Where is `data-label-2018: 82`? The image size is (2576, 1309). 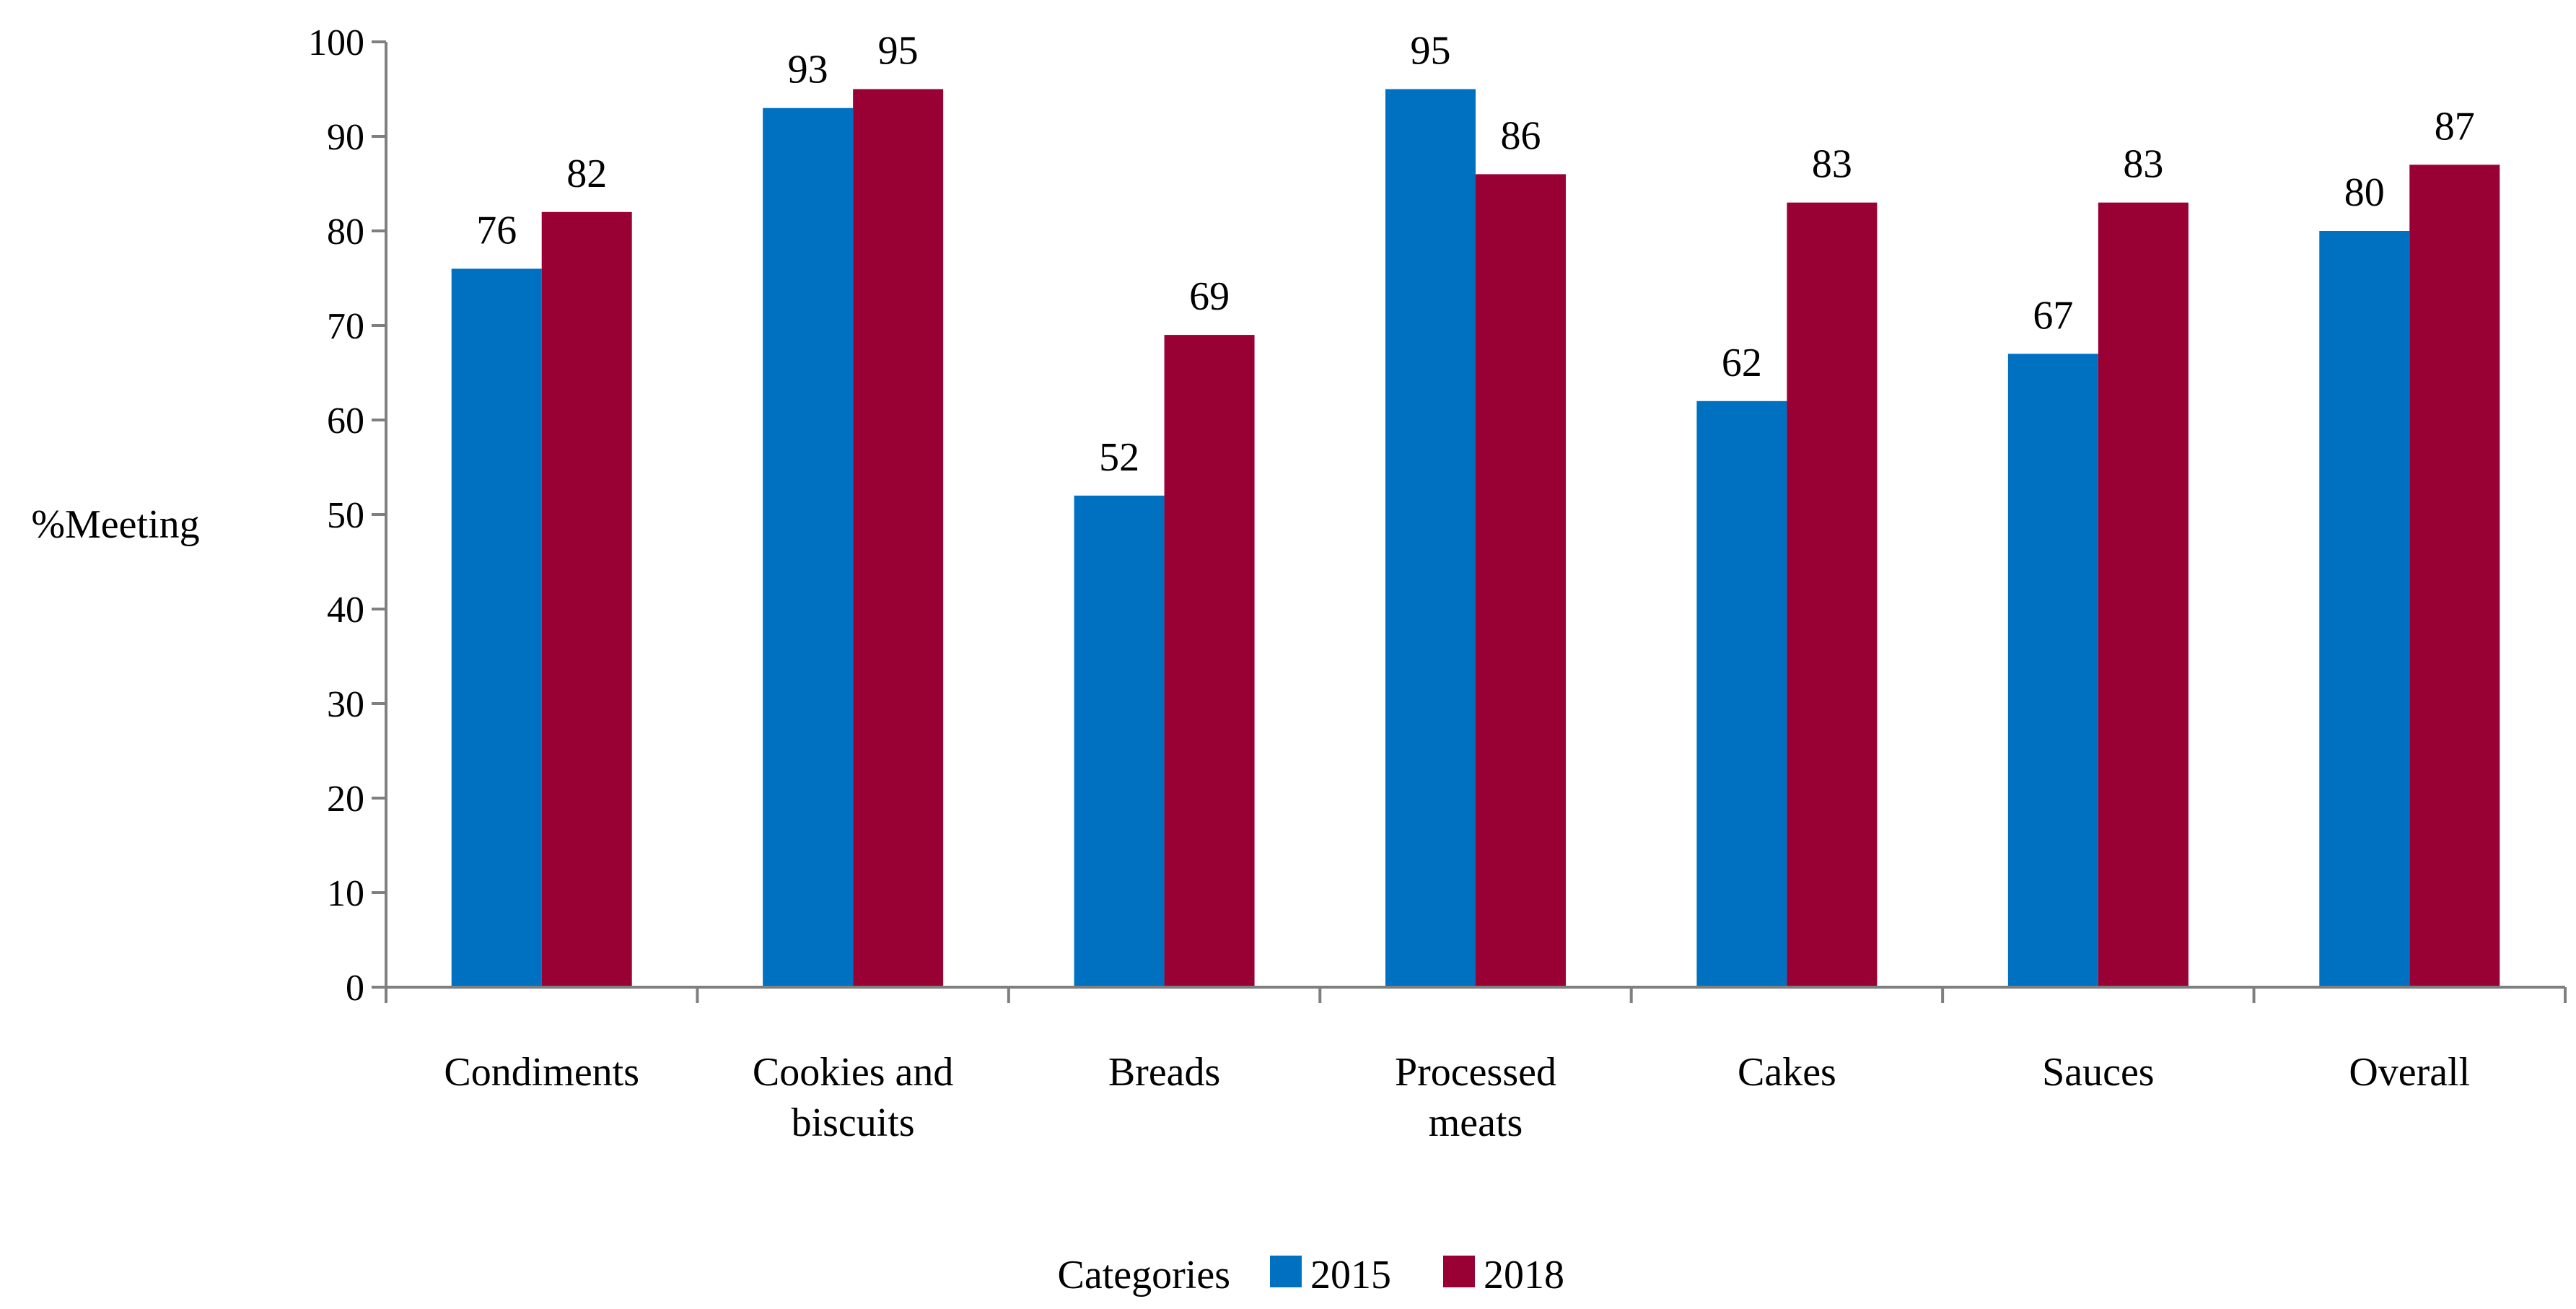
data-label-2018: 82 is located at coordinates (586, 174).